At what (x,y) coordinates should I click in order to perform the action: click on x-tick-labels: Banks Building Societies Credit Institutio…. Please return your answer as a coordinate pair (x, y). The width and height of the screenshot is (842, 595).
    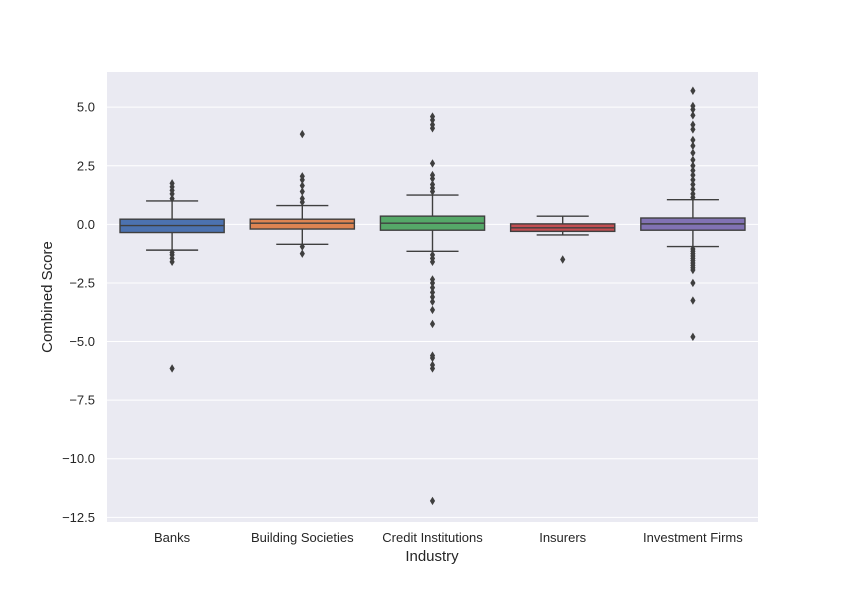
    Looking at the image, I should click on (448, 537).